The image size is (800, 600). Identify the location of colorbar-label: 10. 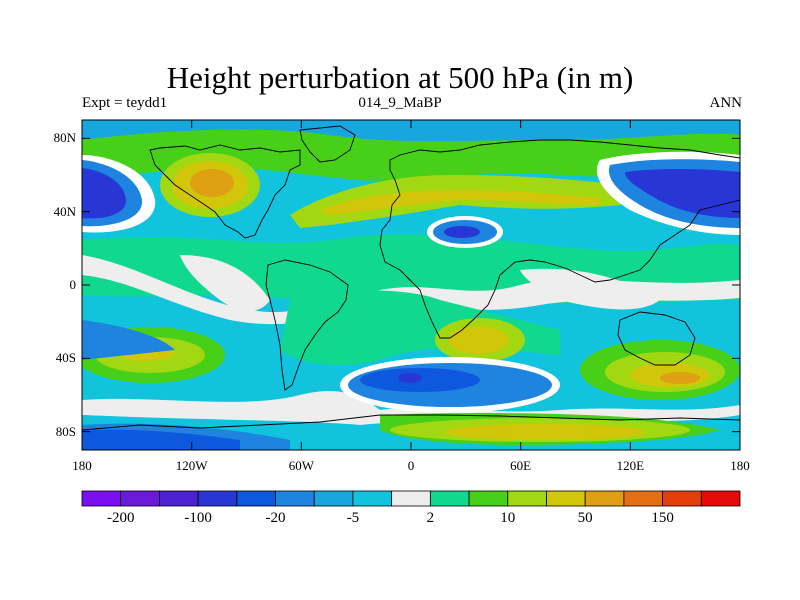
(508, 518).